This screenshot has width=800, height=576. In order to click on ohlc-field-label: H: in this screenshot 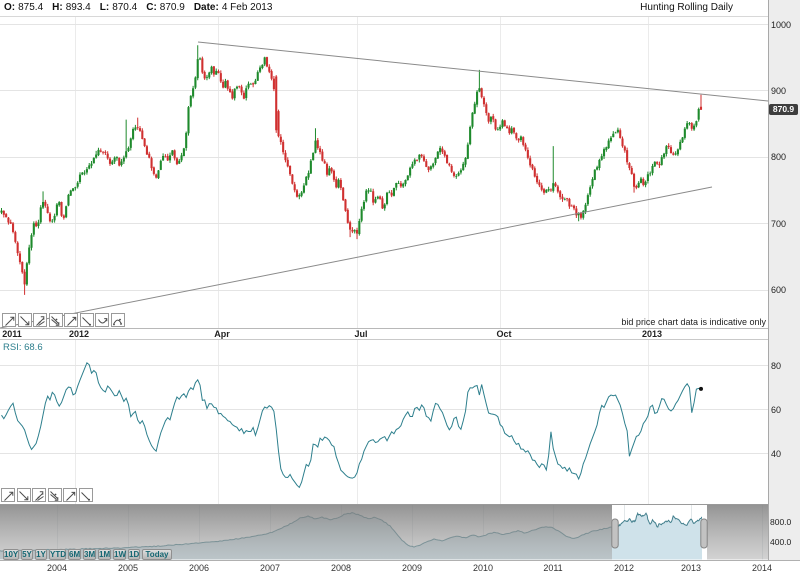, I will do `click(57, 7)`.